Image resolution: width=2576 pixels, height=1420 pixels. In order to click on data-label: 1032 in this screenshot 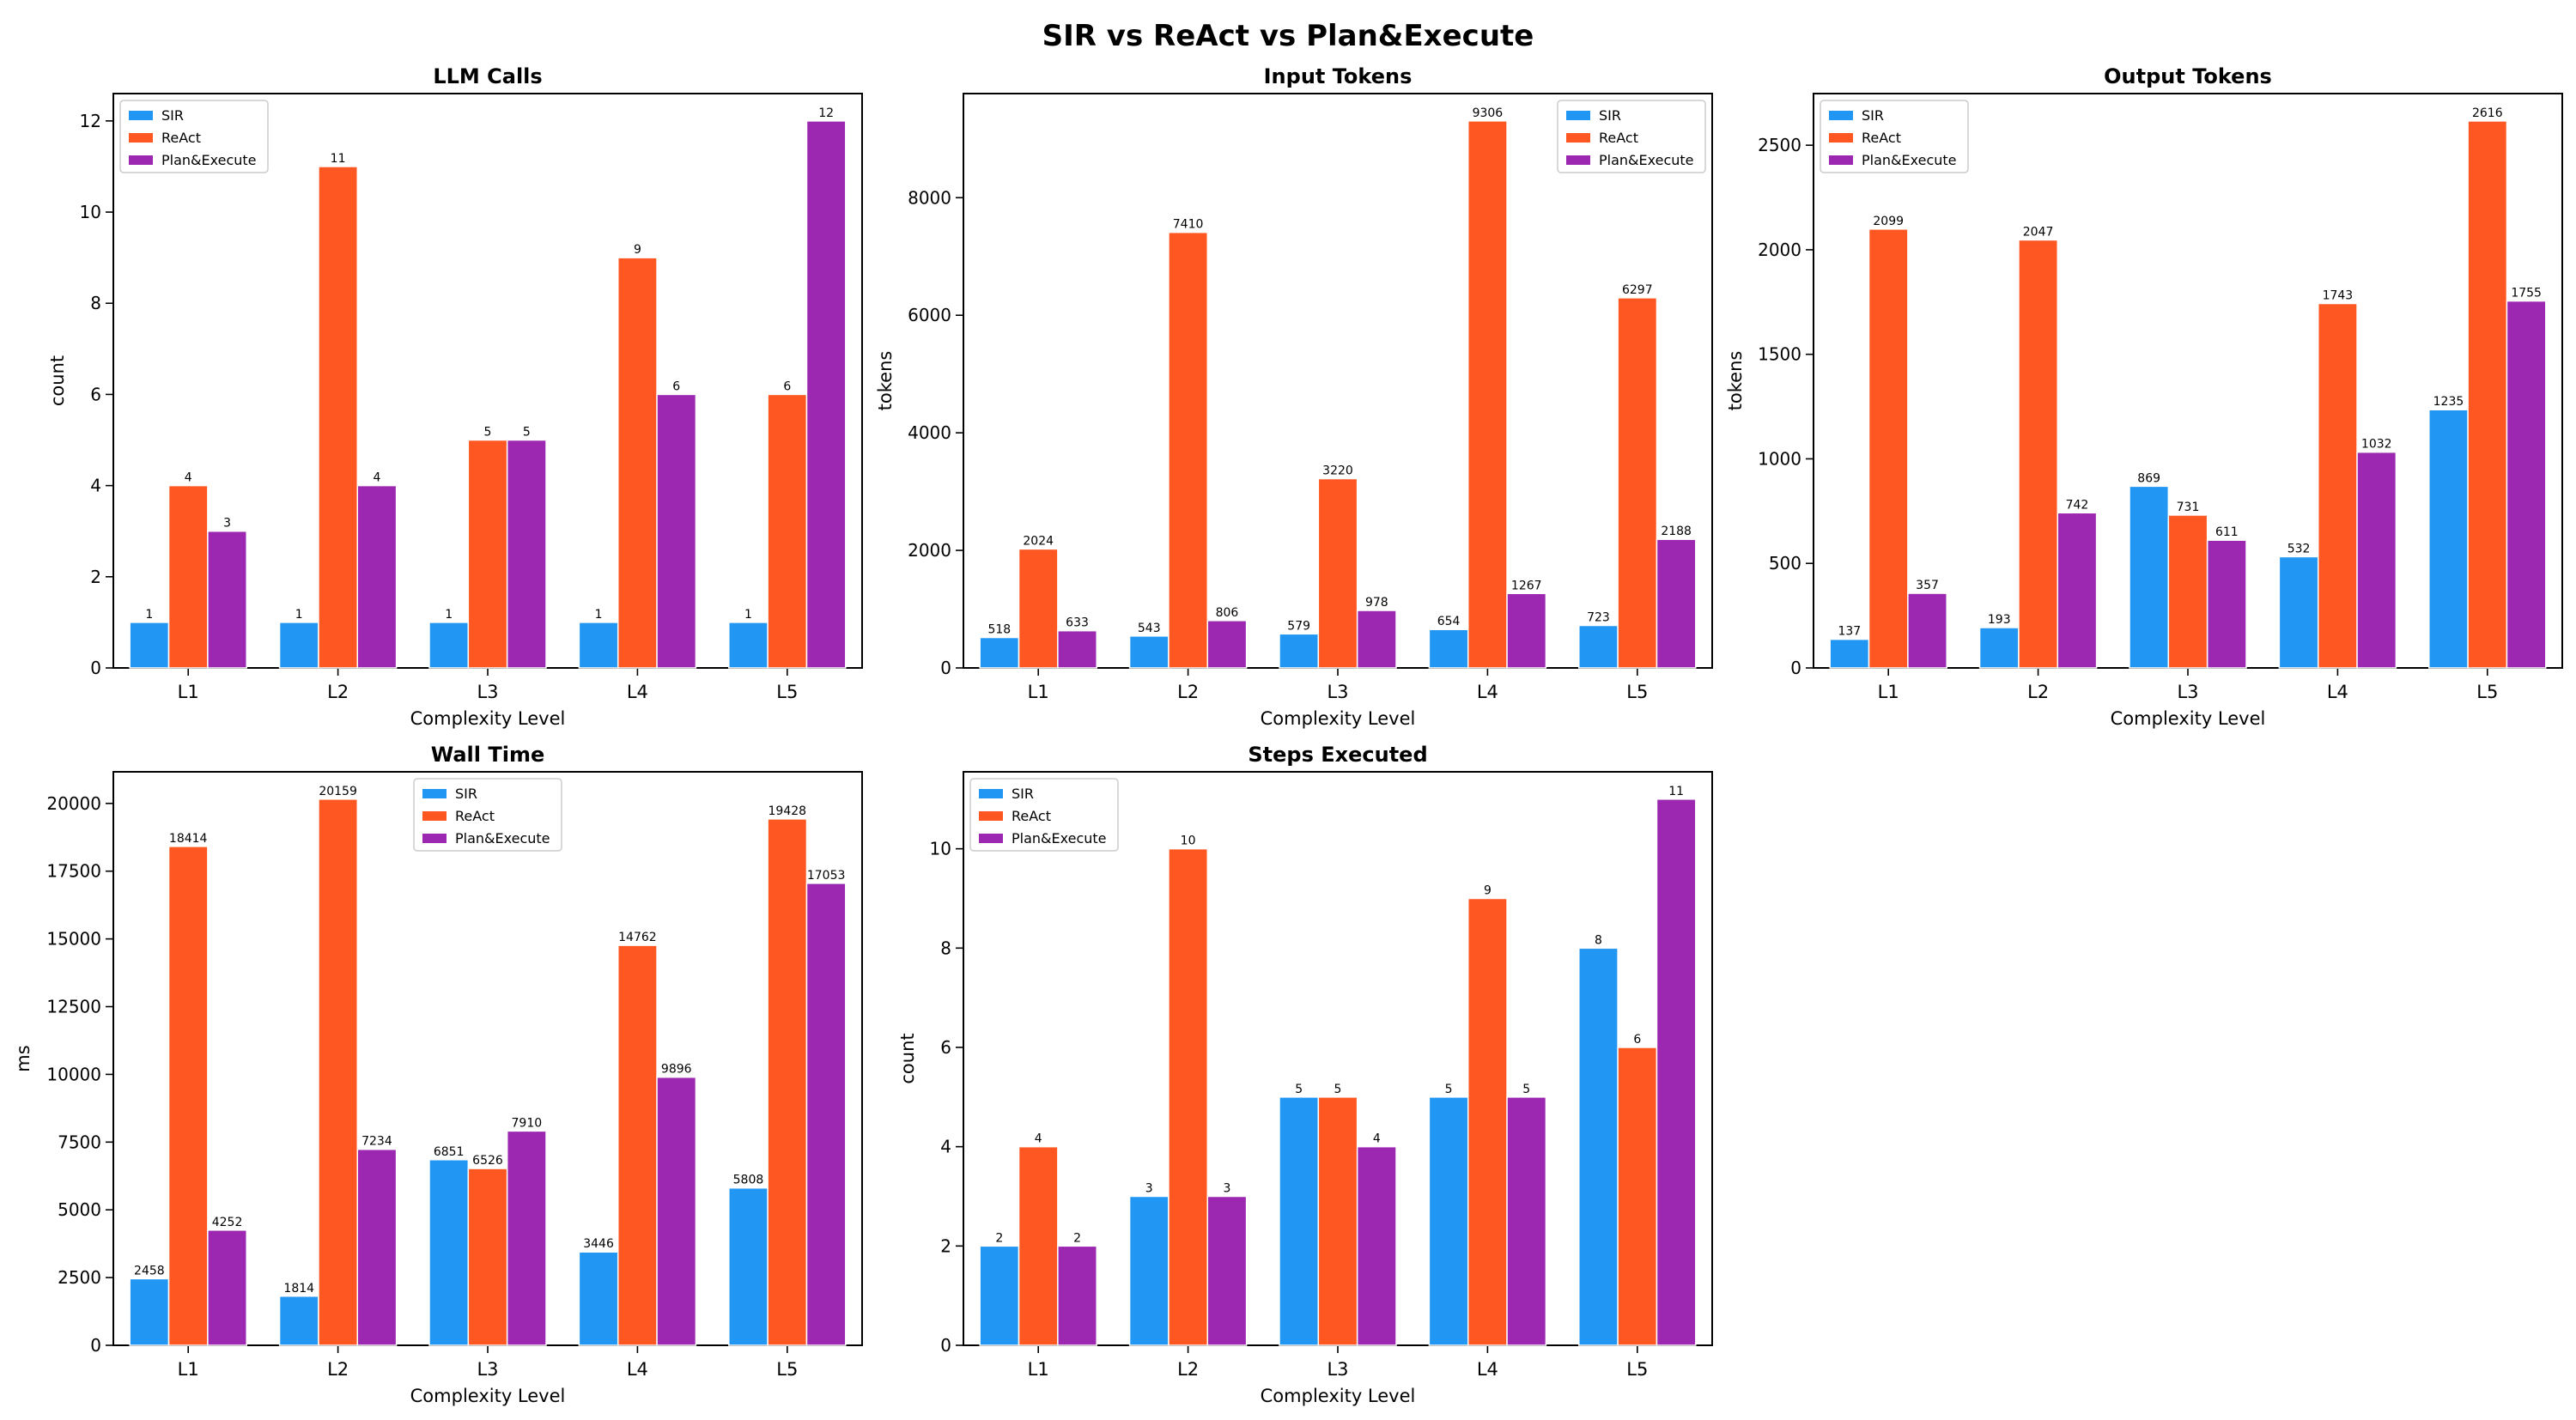, I will do `click(2376, 445)`.